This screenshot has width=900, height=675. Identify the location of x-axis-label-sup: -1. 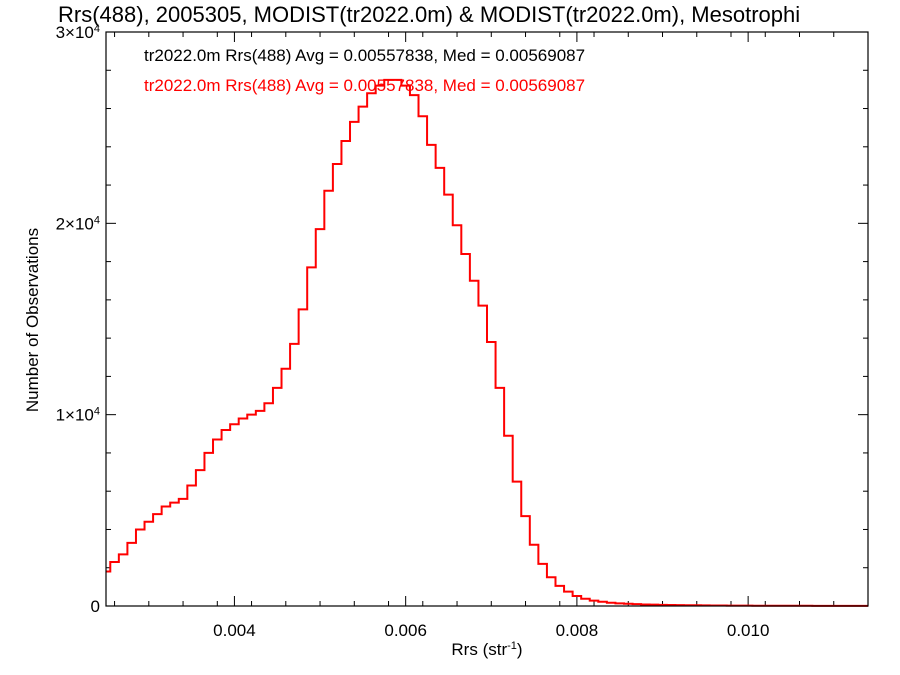
(512, 646).